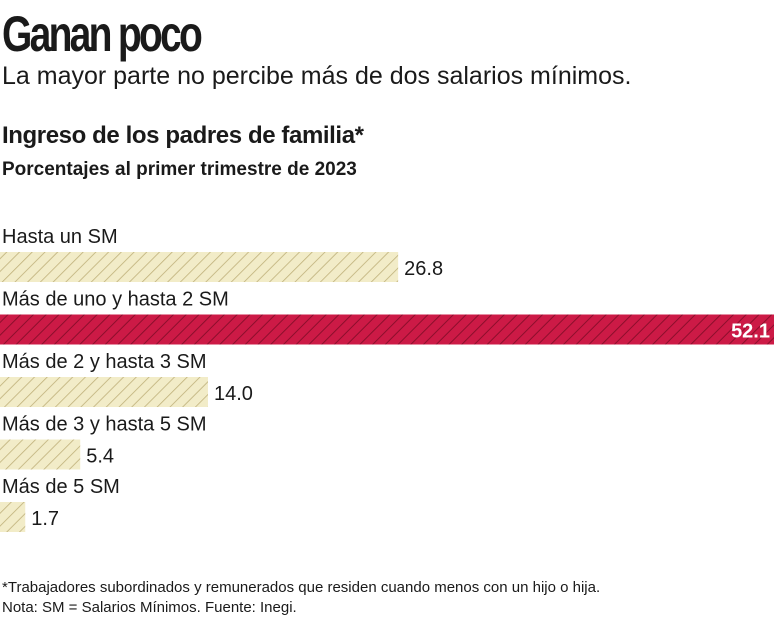  I want to click on chart-title: Ingreso de los padres de familia*, so click(183, 135).